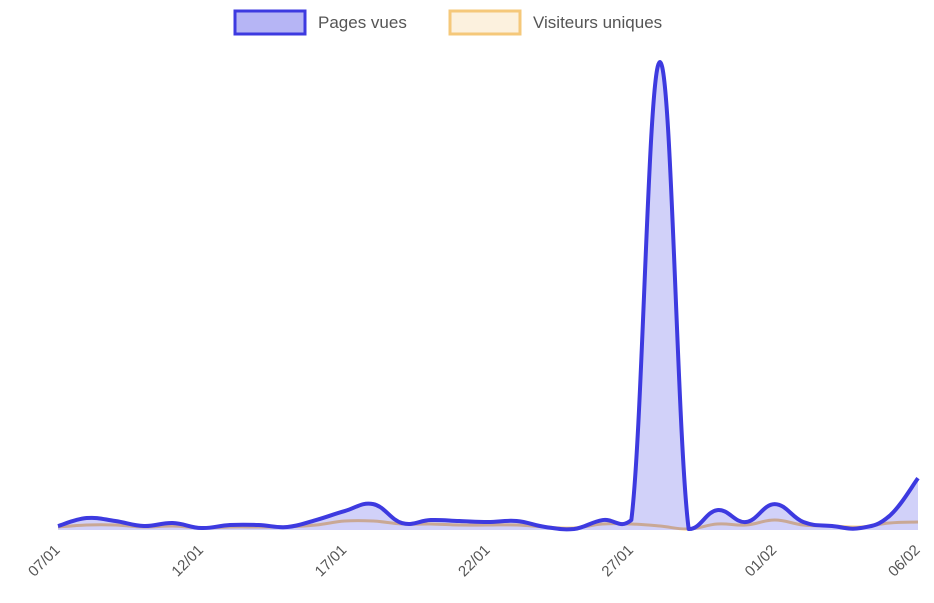  What do you see at coordinates (597, 22) in the screenshot?
I see `legend-label-visiteurs-uniques: Visiteurs uniques` at bounding box center [597, 22].